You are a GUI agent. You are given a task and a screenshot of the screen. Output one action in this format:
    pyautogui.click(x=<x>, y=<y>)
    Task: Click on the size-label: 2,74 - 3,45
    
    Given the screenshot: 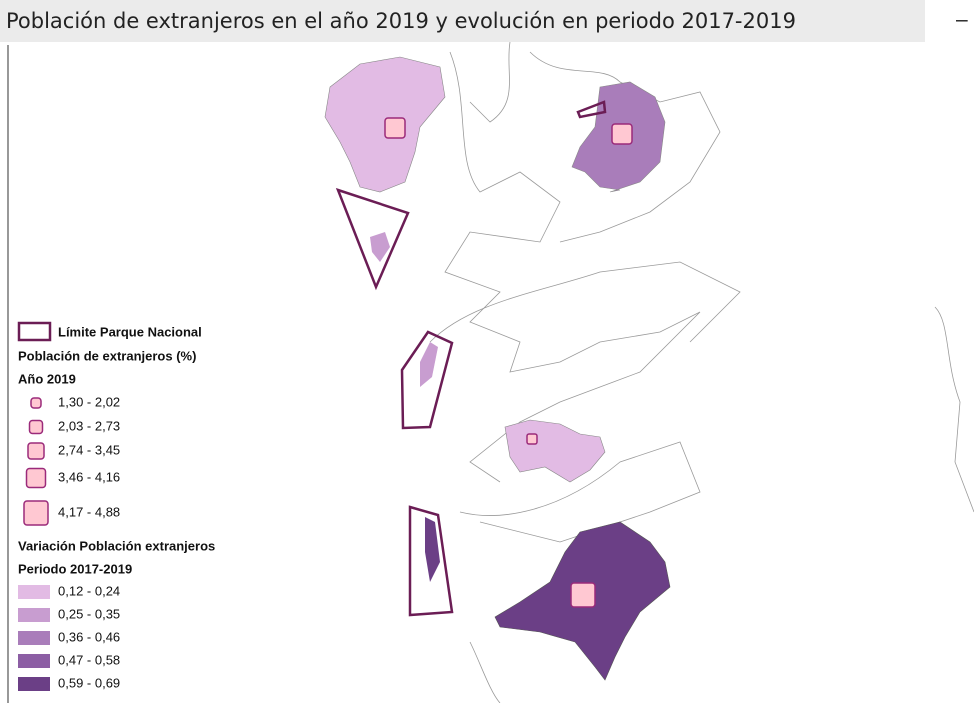 What is the action you would take?
    pyautogui.click(x=89, y=449)
    